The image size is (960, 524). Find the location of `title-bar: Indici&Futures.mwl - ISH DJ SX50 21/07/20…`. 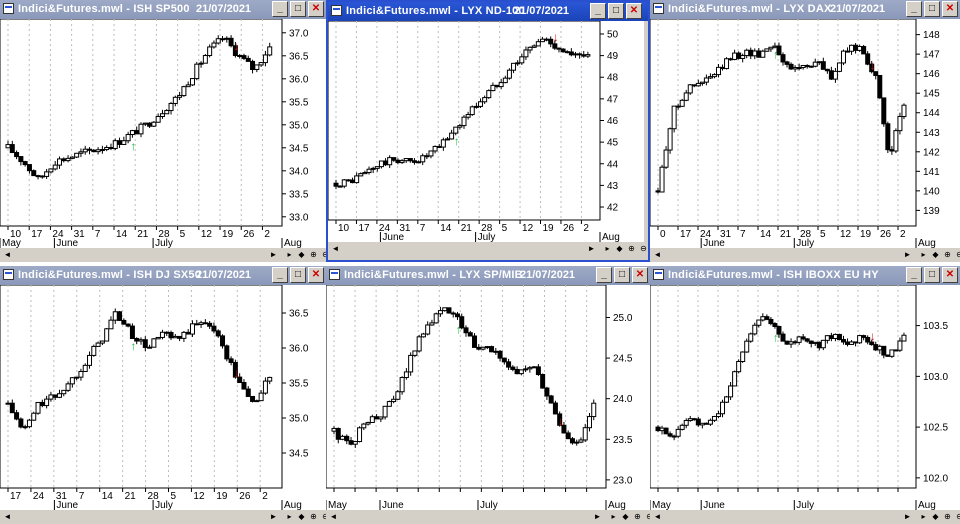

title-bar: Indici&Futures.mwl - ISH DJ SX50 21/07/20… is located at coordinates (163, 275).